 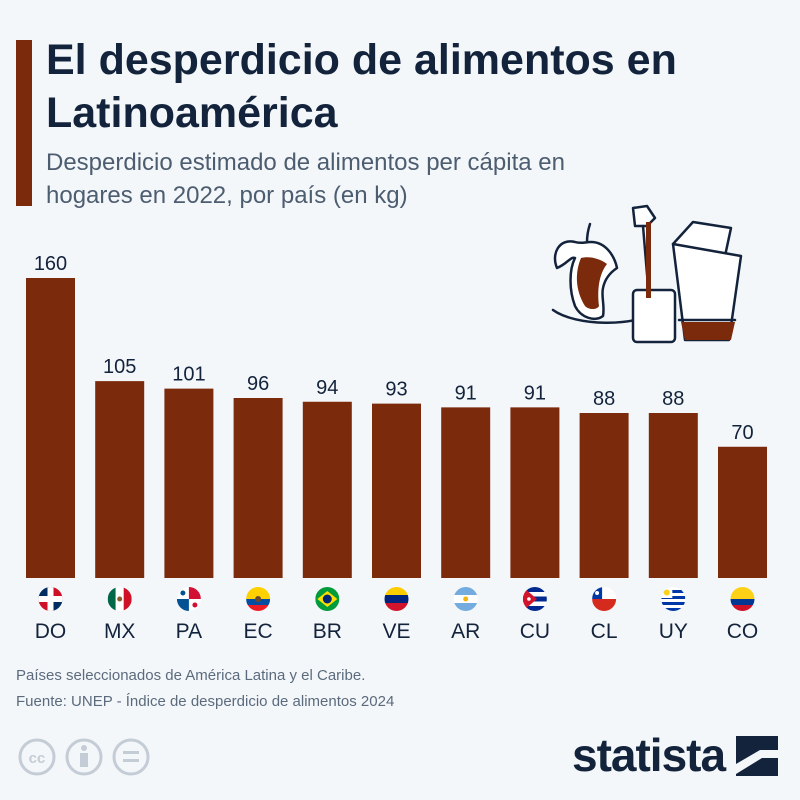 What do you see at coordinates (119, 367) in the screenshot?
I see `data-label-mx: 105` at bounding box center [119, 367].